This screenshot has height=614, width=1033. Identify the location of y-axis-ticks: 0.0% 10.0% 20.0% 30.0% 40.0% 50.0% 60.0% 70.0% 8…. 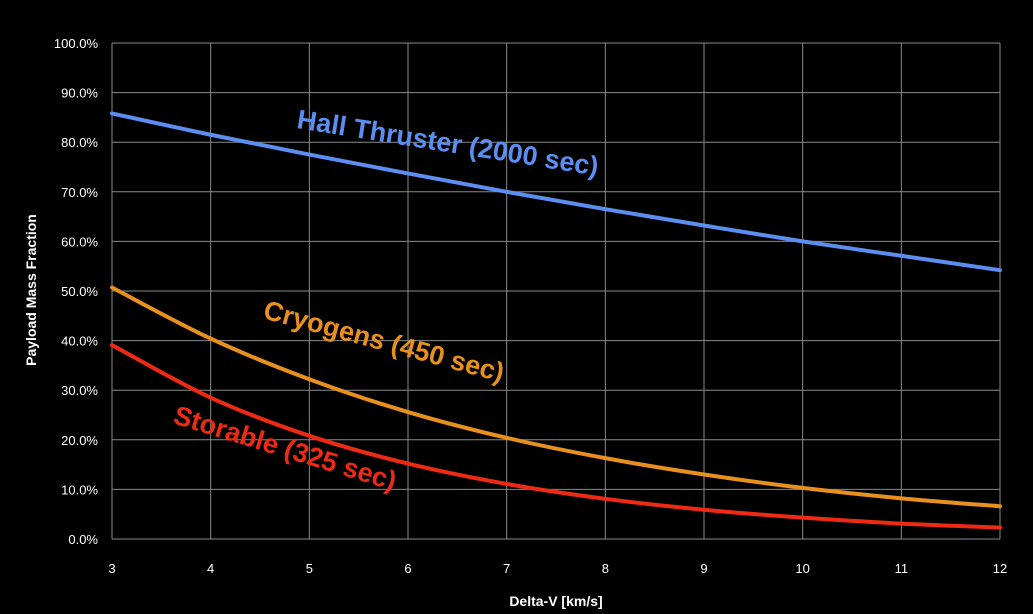
(76, 291).